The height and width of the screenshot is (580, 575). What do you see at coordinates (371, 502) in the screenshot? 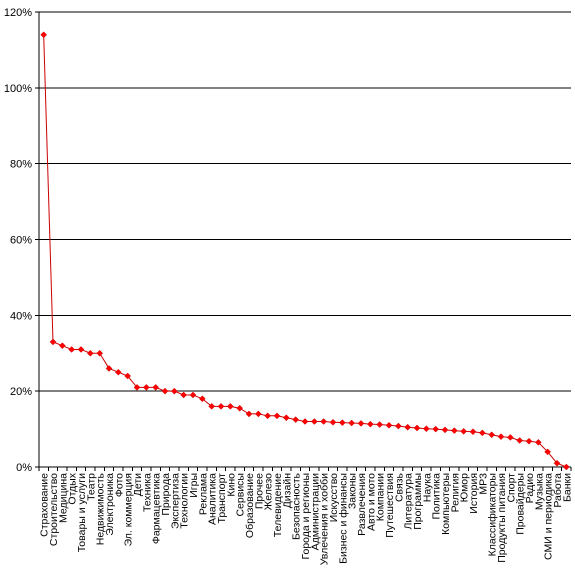
I see `x-tick-label: Авто и мото` at bounding box center [371, 502].